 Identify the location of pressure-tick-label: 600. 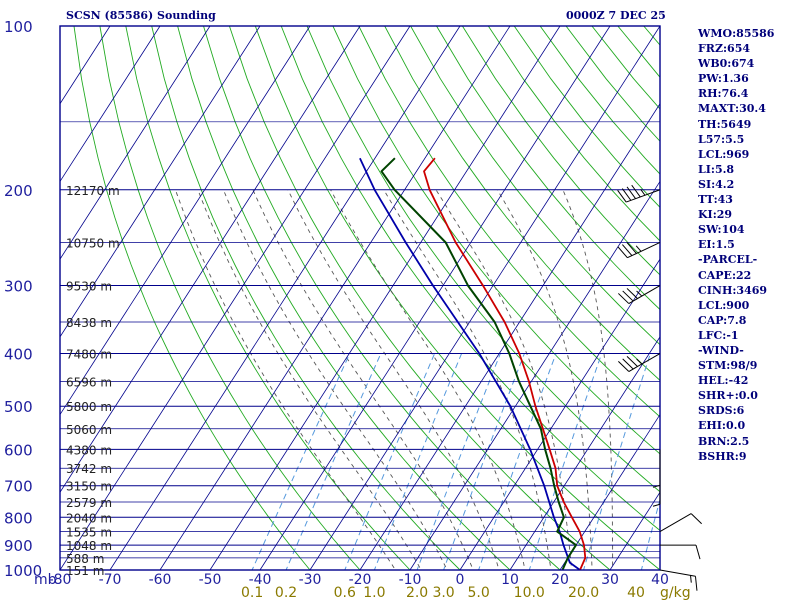
(18, 450).